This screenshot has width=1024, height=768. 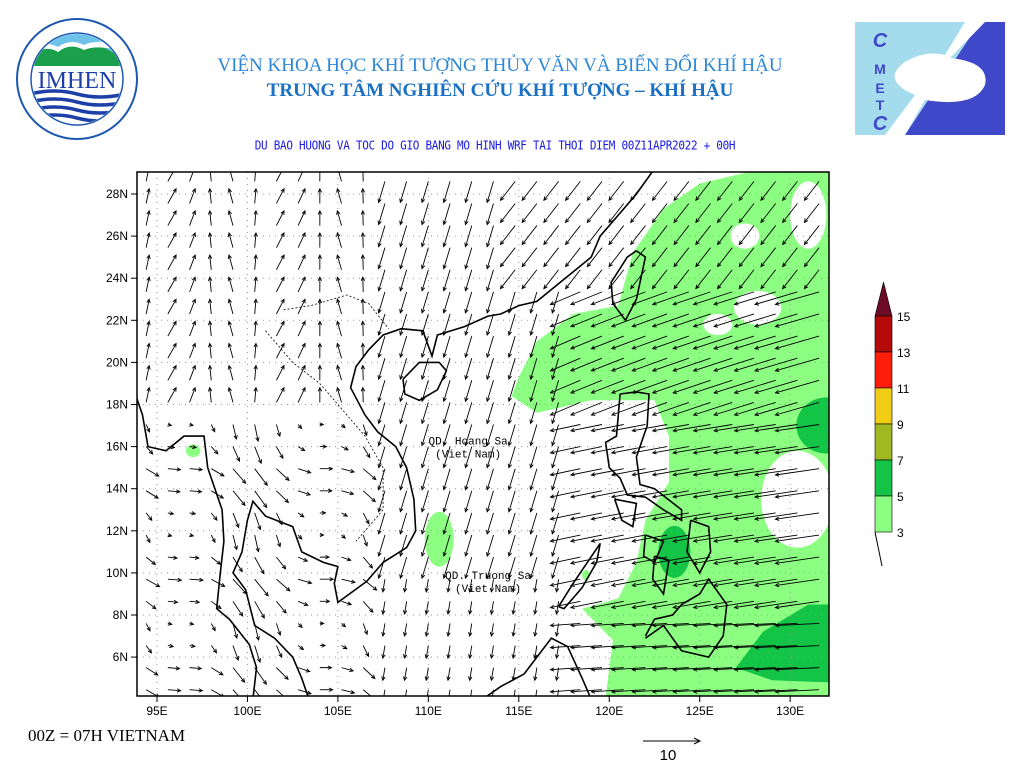 What do you see at coordinates (609, 711) in the screenshot?
I see `lon-tick-label: 120E` at bounding box center [609, 711].